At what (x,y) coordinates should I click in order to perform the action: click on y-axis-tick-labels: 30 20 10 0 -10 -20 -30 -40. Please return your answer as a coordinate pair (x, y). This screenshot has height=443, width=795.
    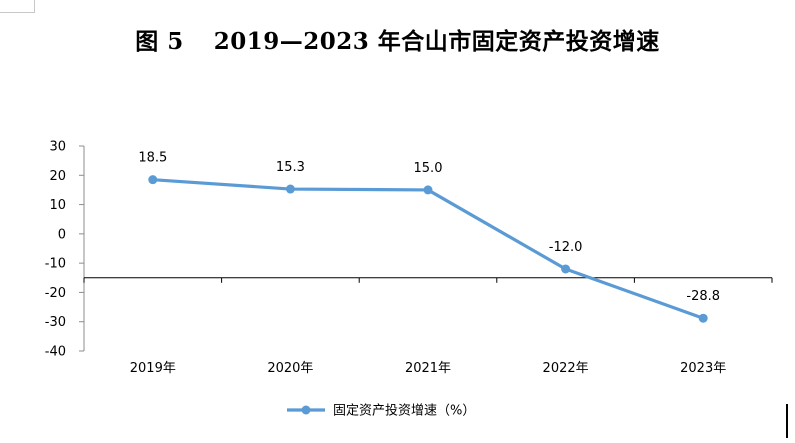
    Looking at the image, I should click on (55, 250).